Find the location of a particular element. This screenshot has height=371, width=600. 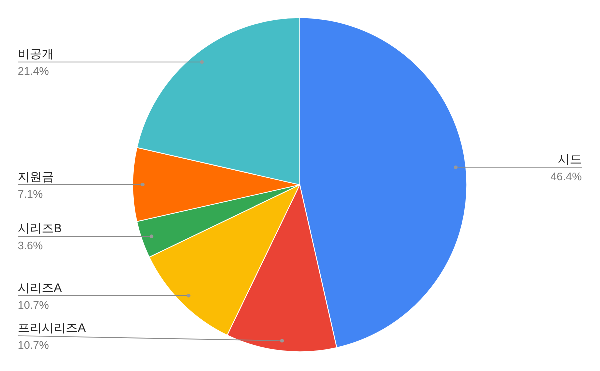

data-label: 7.1% is located at coordinates (31, 194).